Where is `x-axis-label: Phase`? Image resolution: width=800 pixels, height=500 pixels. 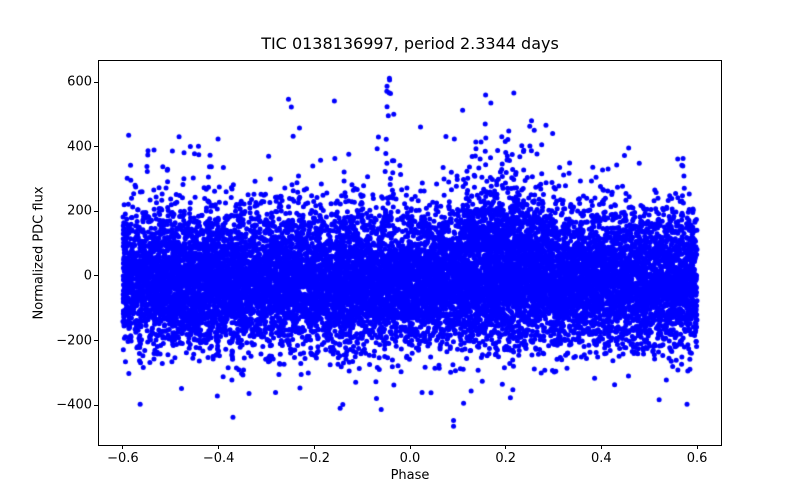 x-axis-label: Phase is located at coordinates (410, 475).